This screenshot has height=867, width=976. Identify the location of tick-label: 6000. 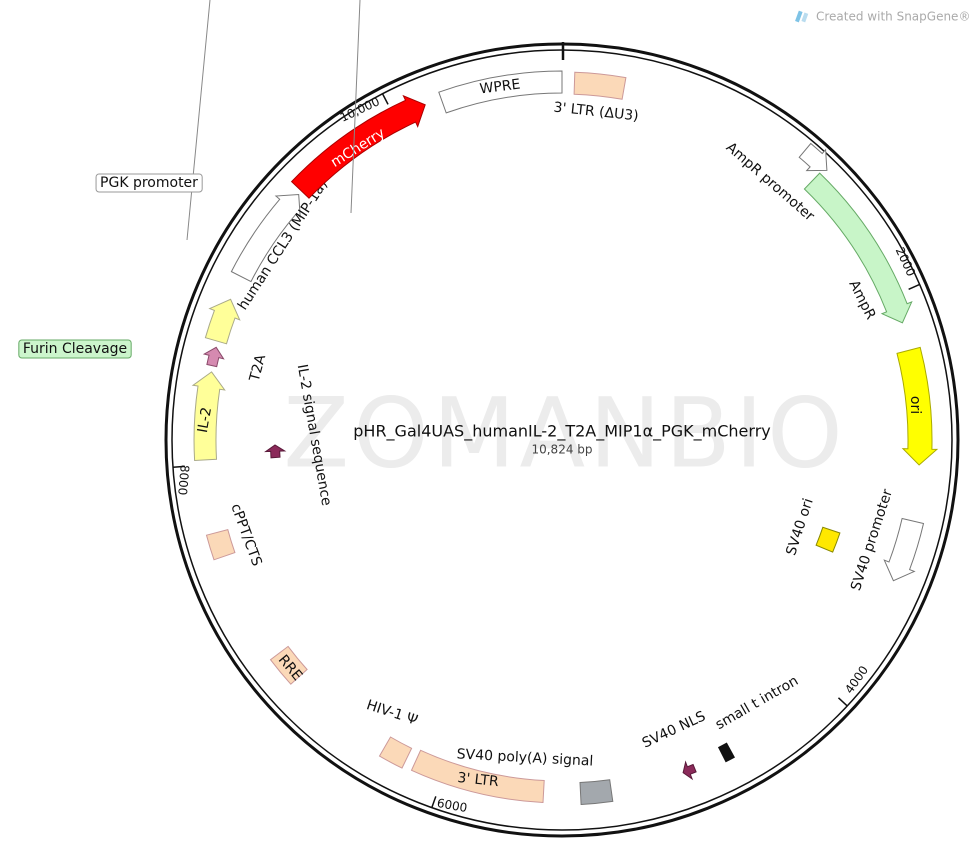
(452, 805).